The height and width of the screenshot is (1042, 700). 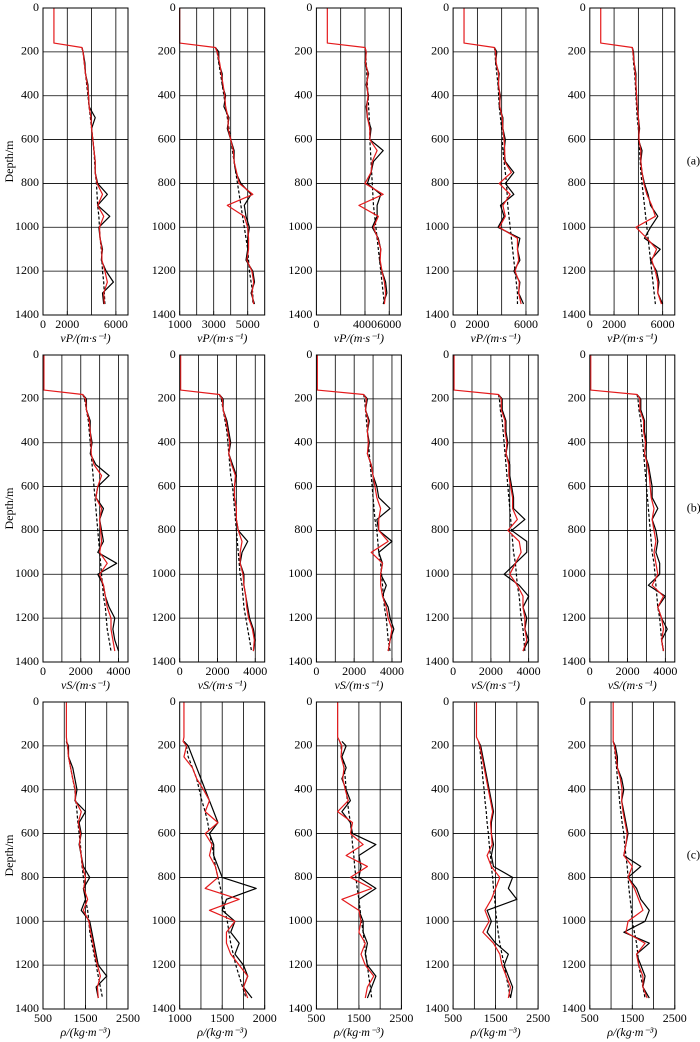 I want to click on y-axis-label: Depth/m, so click(x=9, y=508).